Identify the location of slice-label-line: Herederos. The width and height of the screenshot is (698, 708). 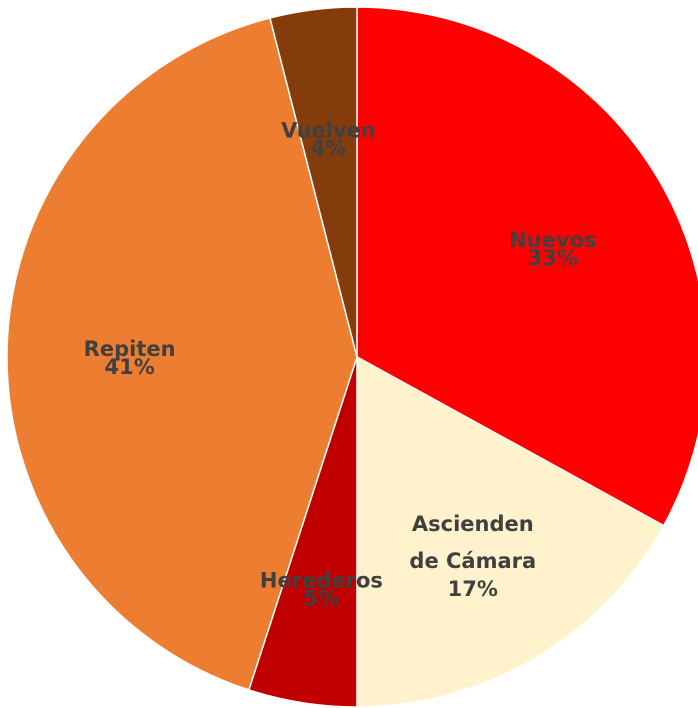
(321, 581).